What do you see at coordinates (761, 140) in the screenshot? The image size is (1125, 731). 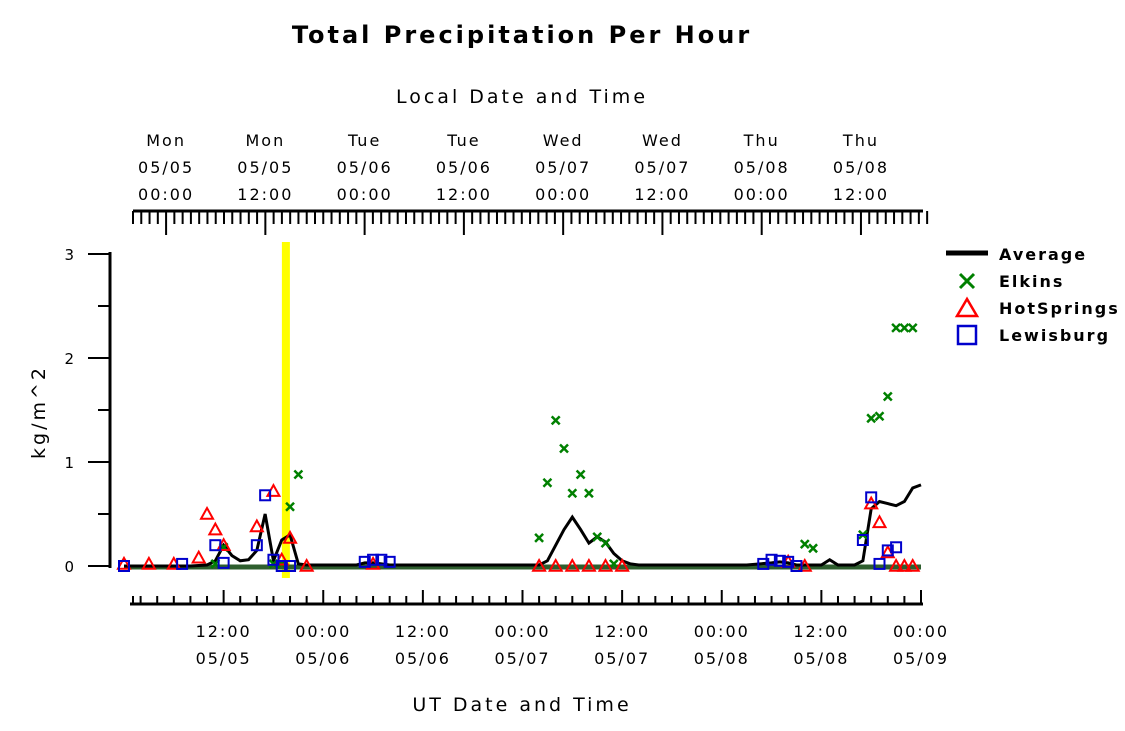 I see `top-tick-day: Thu` at bounding box center [761, 140].